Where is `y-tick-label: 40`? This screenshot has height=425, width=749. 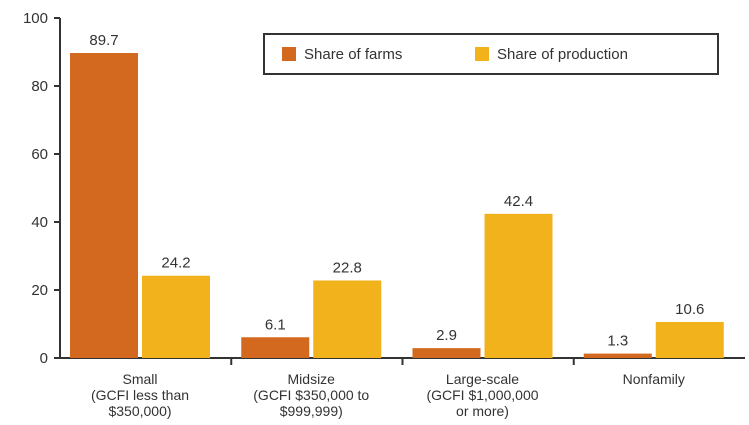 y-tick-label: 40 is located at coordinates (39, 222).